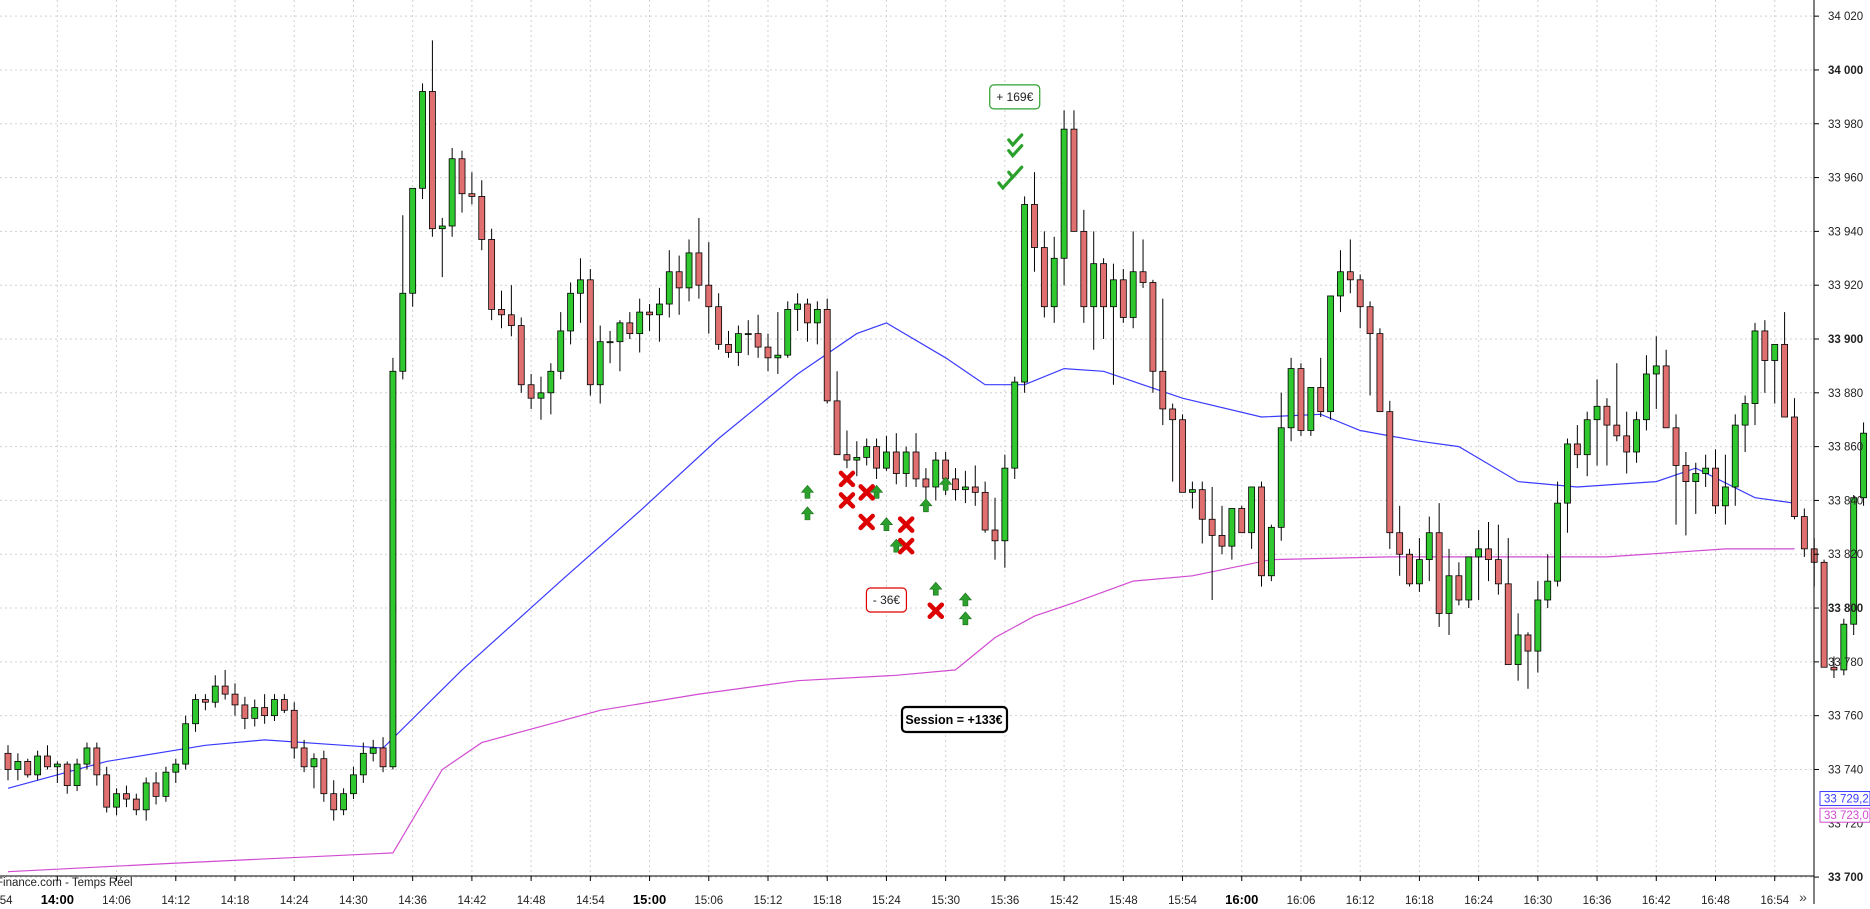  Describe the element at coordinates (1845, 179) in the screenshot. I see `y-tick-label: 33 960` at that location.